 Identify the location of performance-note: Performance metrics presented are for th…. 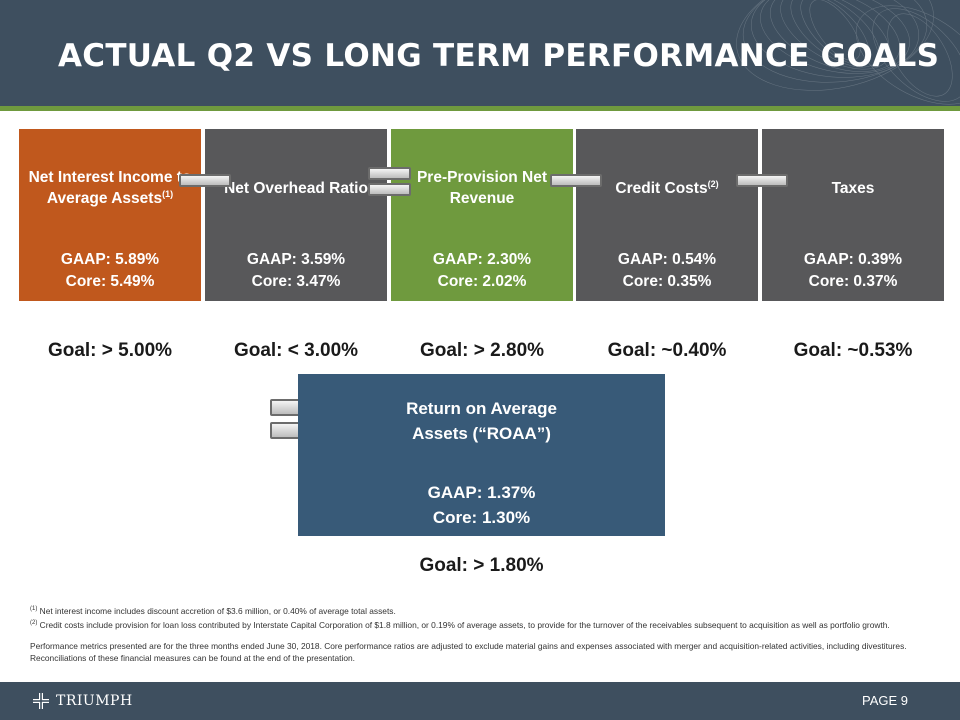
(468, 651).